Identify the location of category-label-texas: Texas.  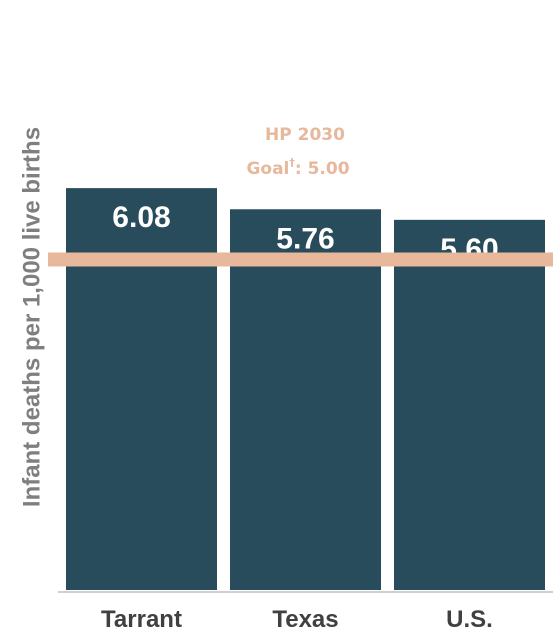
(305, 619).